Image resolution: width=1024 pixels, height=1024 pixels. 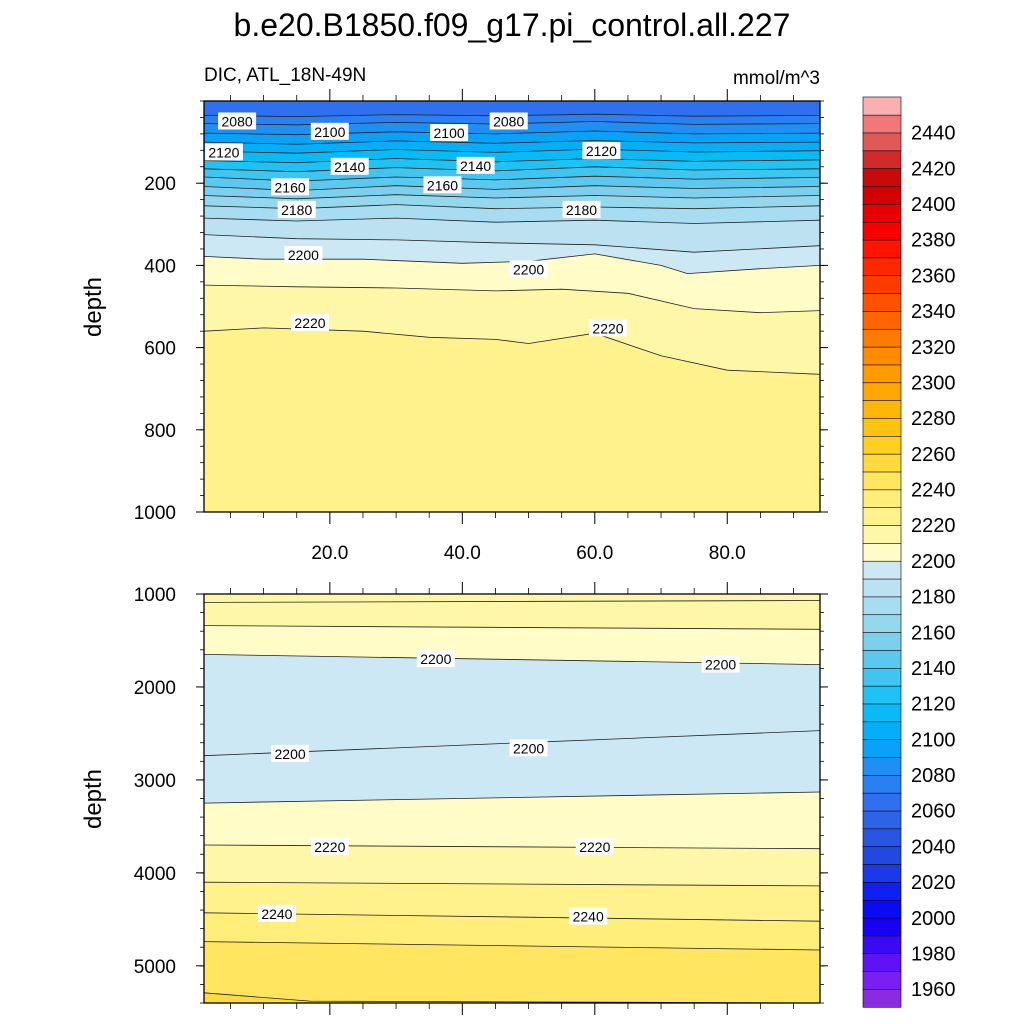 I want to click on colorbar-tick-label: 2400, so click(x=933, y=205).